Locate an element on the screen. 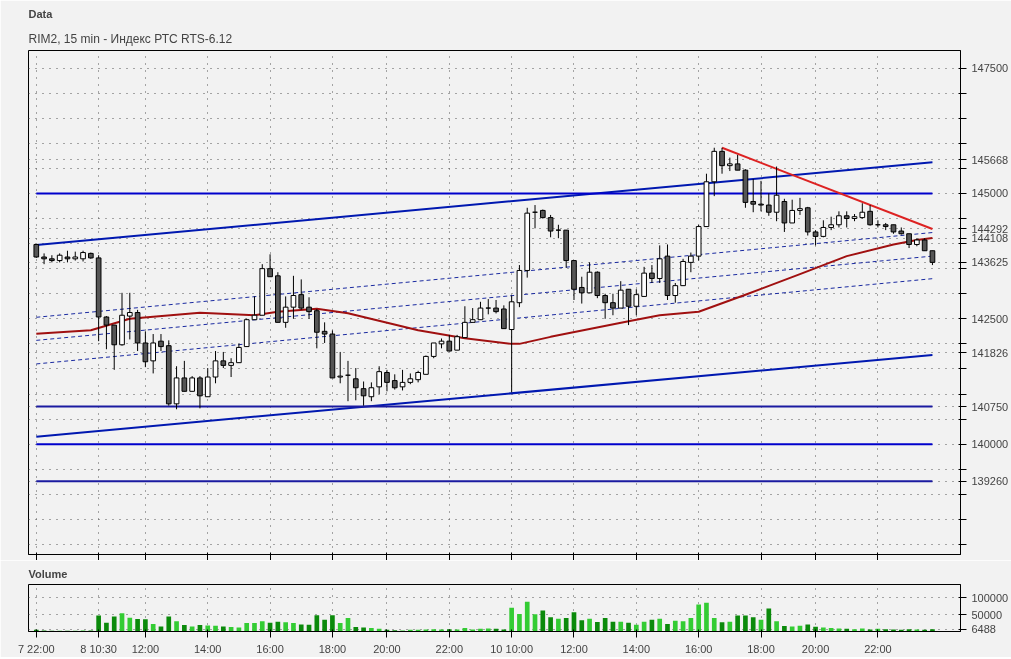  y-tick-label: 142500 is located at coordinates (990, 318).